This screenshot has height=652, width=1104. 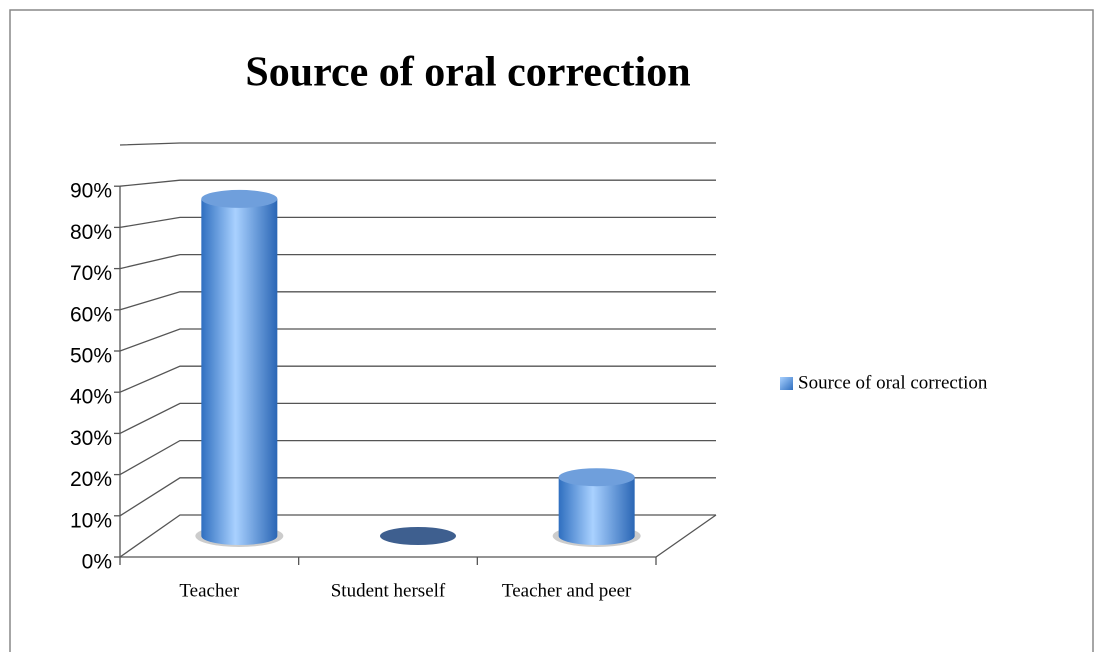 What do you see at coordinates (388, 590) in the screenshot?
I see `x-tick-label: Student herself` at bounding box center [388, 590].